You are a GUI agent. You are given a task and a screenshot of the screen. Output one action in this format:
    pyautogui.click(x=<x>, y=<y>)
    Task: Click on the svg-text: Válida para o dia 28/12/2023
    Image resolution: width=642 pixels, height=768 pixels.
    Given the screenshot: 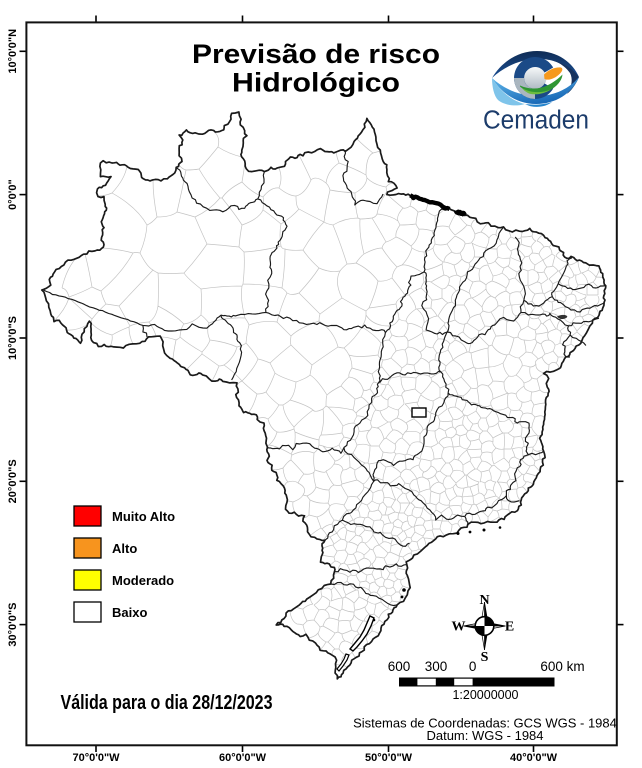 What is the action you would take?
    pyautogui.click(x=167, y=702)
    